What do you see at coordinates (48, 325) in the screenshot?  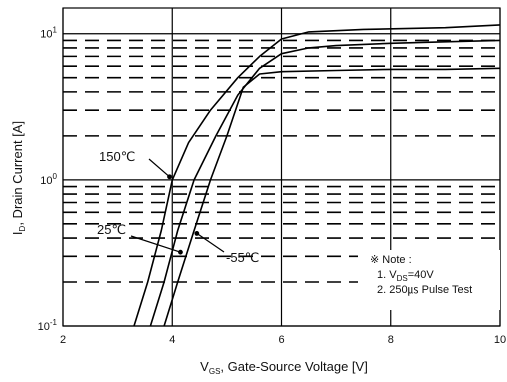 I see `y-tick-label: 10⁻¹` at bounding box center [48, 325].